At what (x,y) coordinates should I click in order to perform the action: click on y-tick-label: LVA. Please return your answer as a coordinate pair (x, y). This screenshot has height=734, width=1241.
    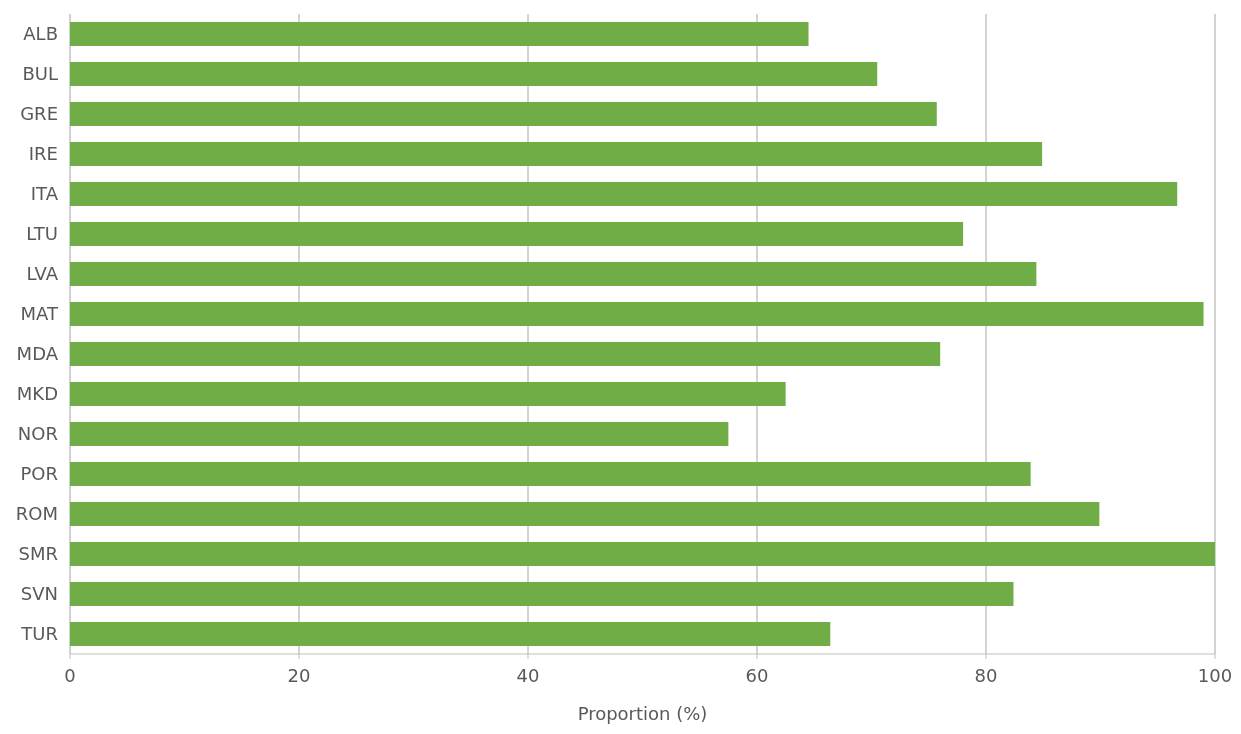
    Looking at the image, I should click on (42, 274).